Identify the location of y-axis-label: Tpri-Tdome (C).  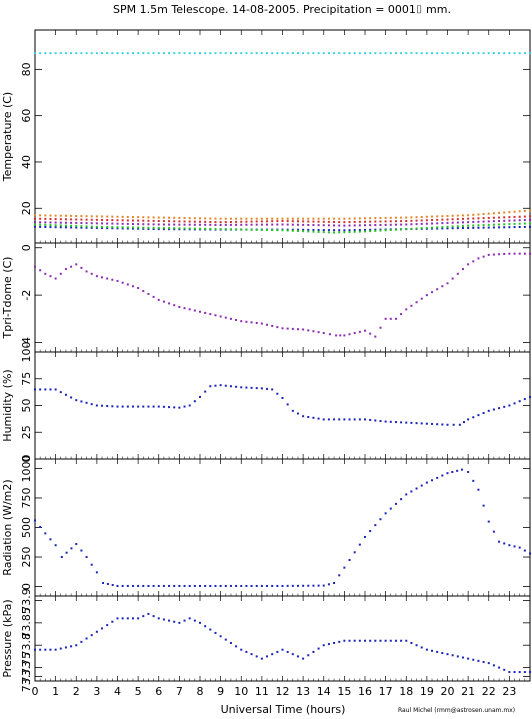
(7, 298).